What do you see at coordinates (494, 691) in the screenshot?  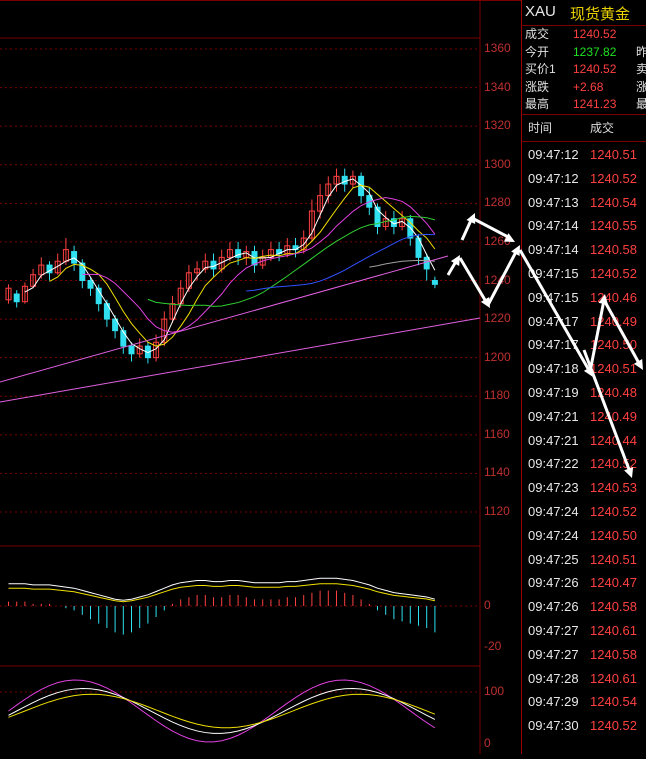 I see `kdj-tick-label: 100` at bounding box center [494, 691].